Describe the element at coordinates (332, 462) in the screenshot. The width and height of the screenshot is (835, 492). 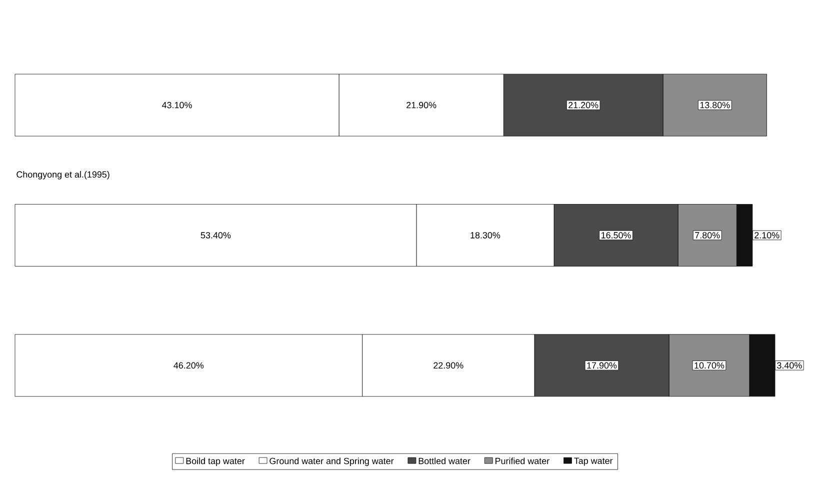
I see `legend-label: Ground water and Spring water` at that location.